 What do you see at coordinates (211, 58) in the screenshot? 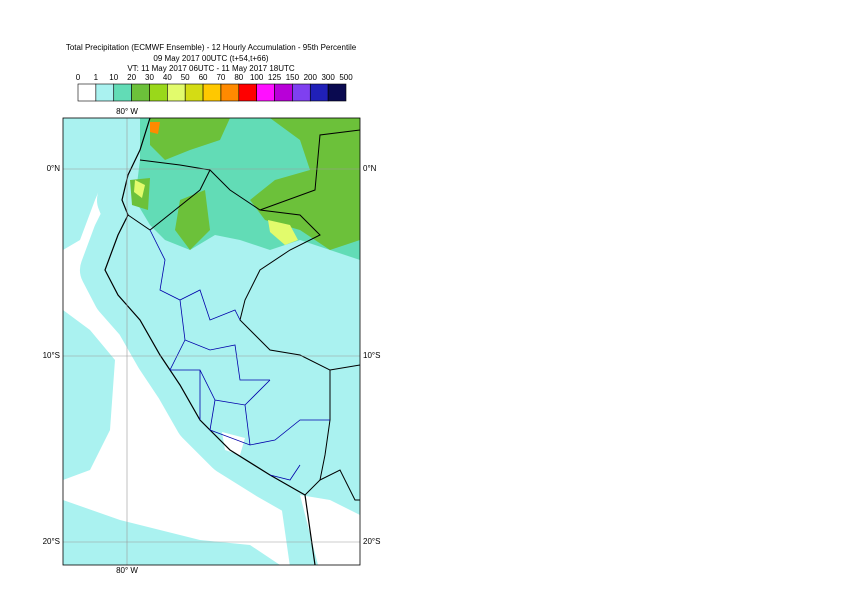
I see `run-time: 09 May 2017 00UTC (t+54,t+66)` at bounding box center [211, 58].